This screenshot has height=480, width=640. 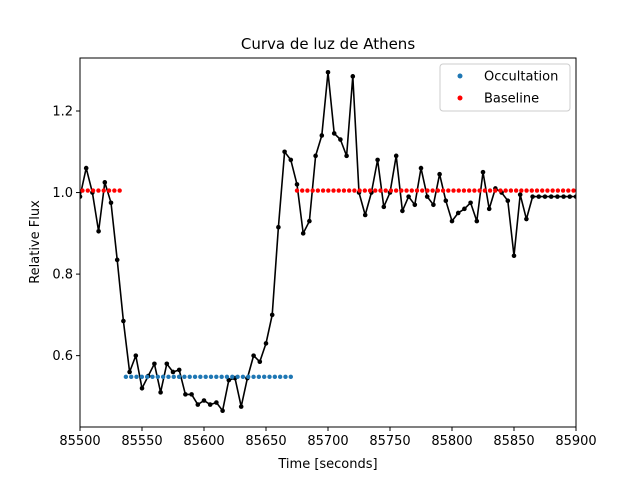 I want to click on x-axis-label: Time [seconds], so click(x=327, y=464).